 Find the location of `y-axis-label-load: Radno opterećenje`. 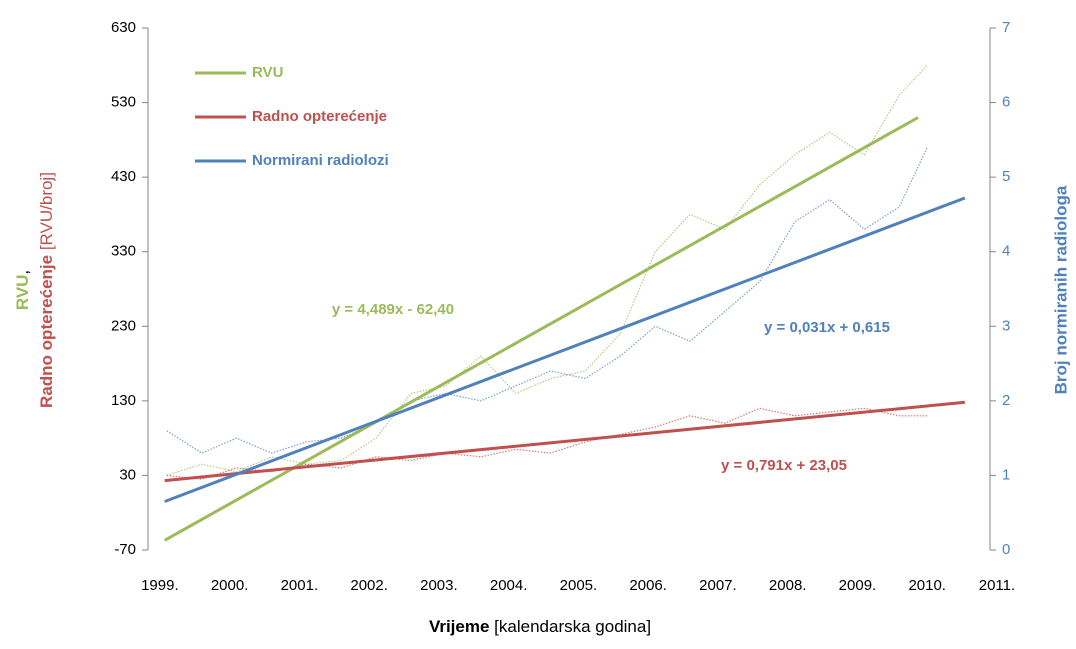

y-axis-label-load: Radno opterećenje is located at coordinates (46, 331).